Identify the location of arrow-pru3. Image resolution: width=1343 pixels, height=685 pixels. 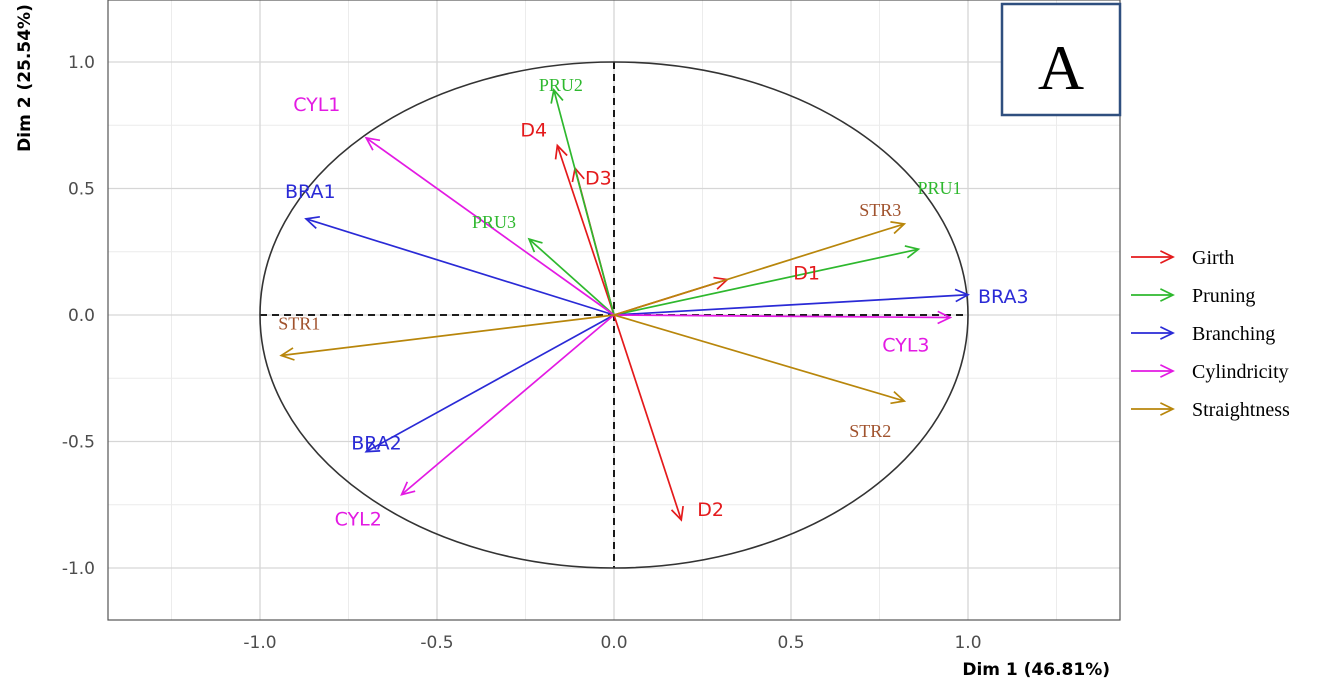
(571, 276).